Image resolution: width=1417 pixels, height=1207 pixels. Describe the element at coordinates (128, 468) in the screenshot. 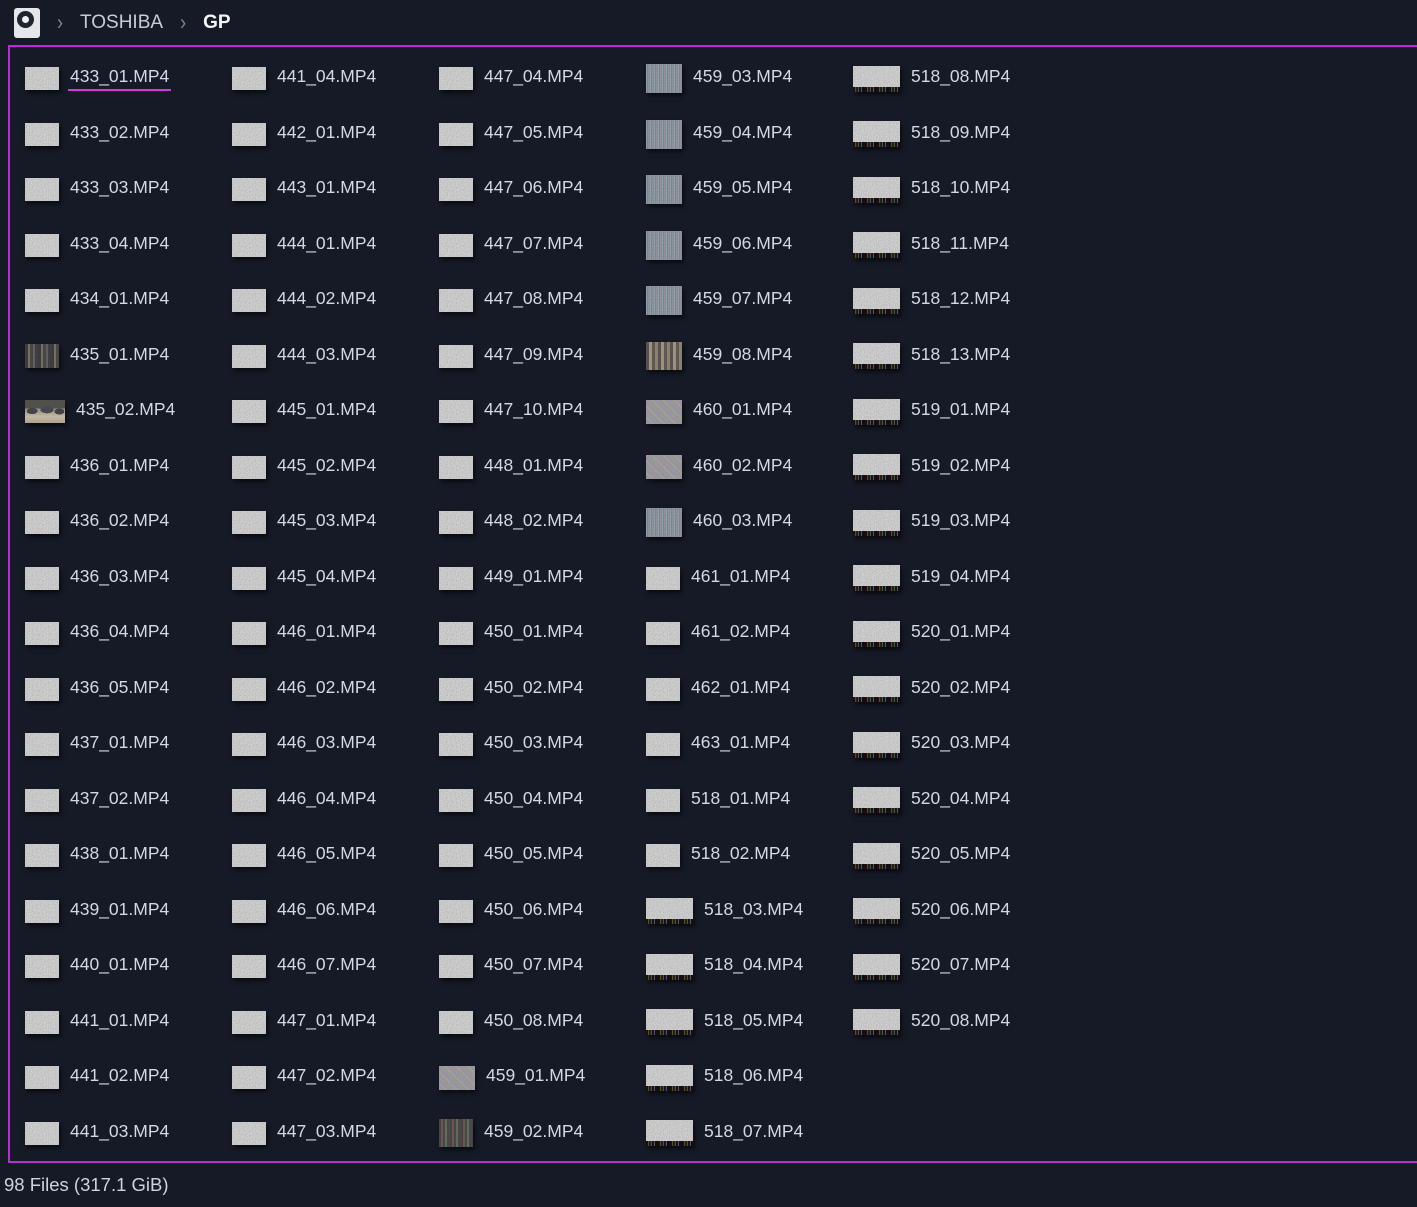

I see `file-item: 436_01.MP4` at that location.